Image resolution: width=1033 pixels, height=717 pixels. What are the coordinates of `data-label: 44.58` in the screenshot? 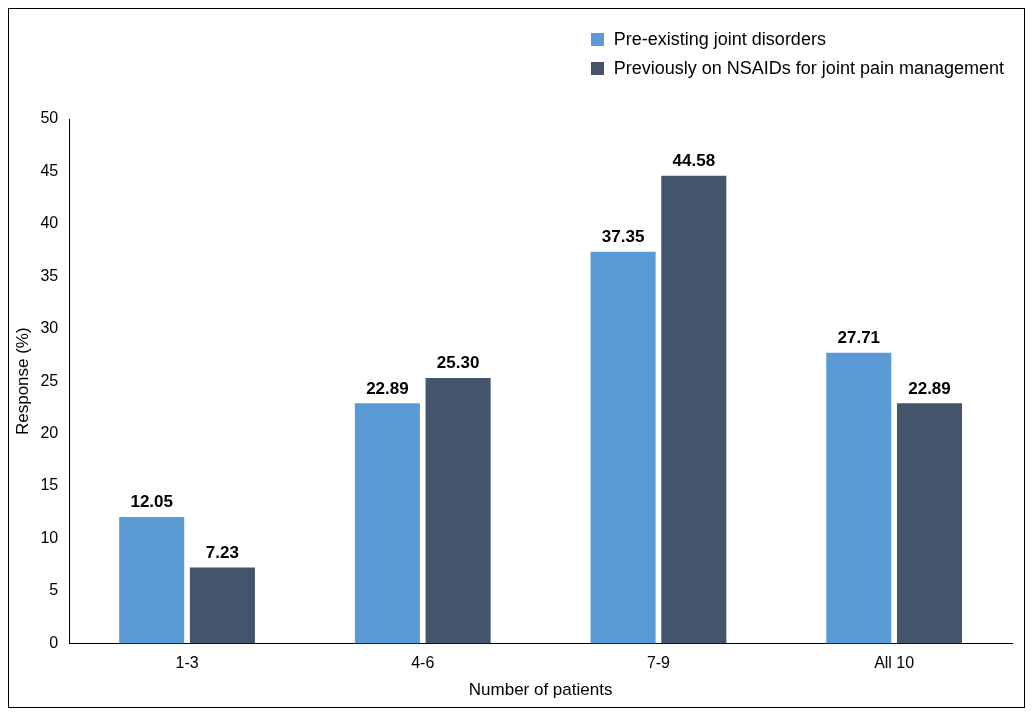 It's located at (694, 161).